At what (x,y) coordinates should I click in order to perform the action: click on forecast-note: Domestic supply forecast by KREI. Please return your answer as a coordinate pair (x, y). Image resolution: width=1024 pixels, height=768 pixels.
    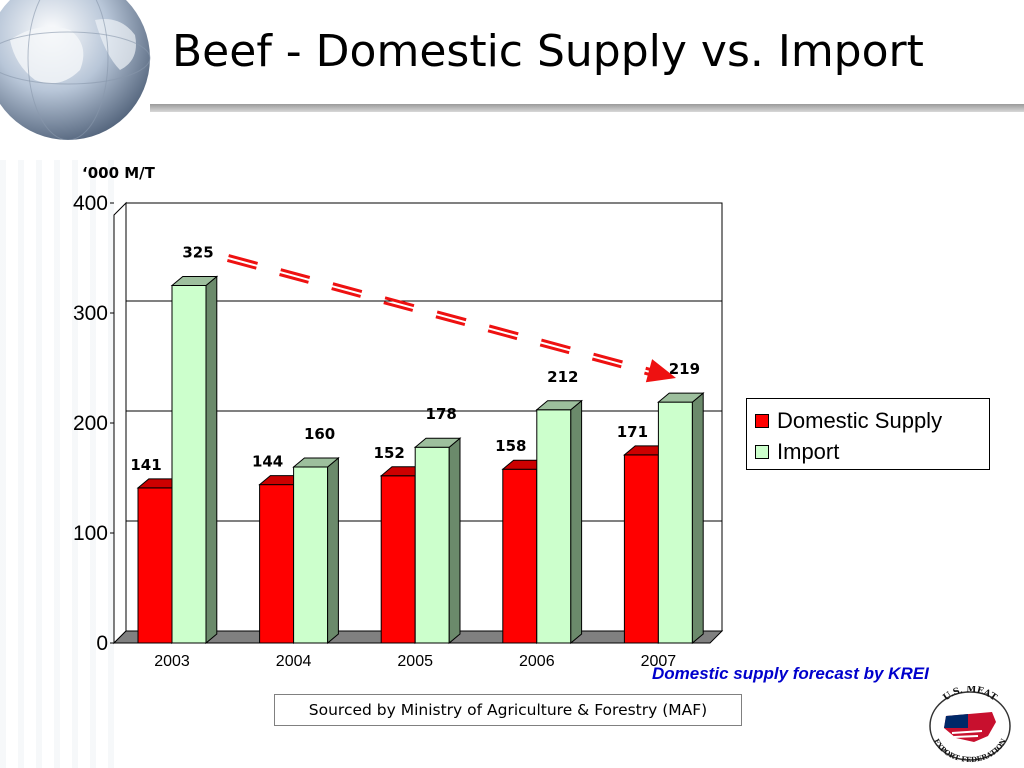
    Looking at the image, I should click on (790, 673).